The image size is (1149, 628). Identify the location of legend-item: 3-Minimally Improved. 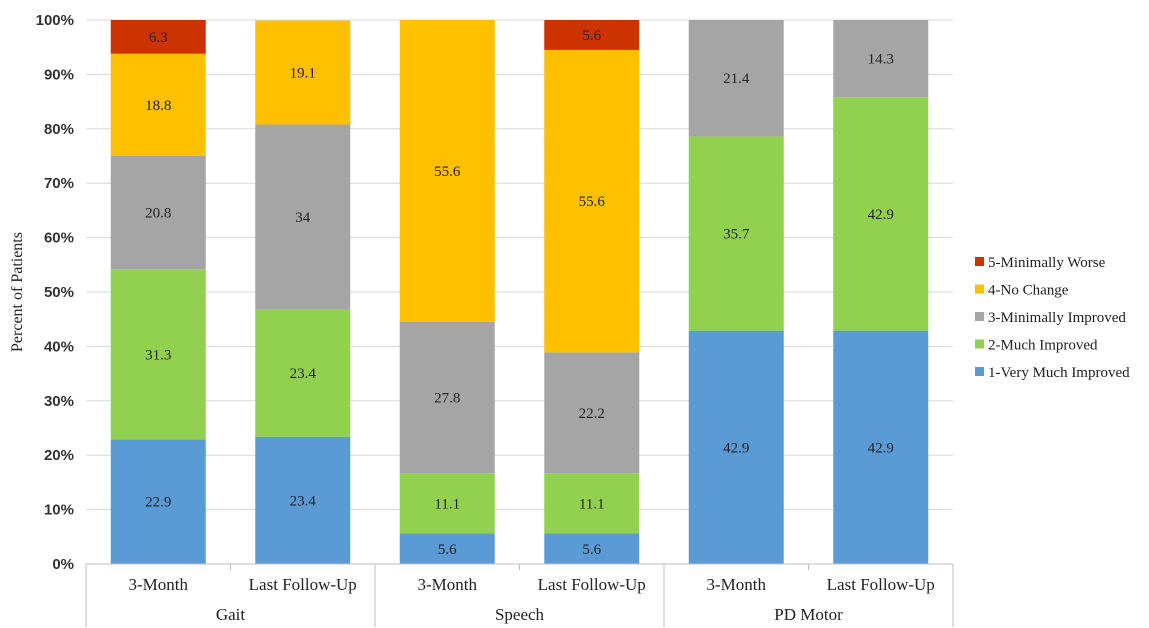
(1050, 318).